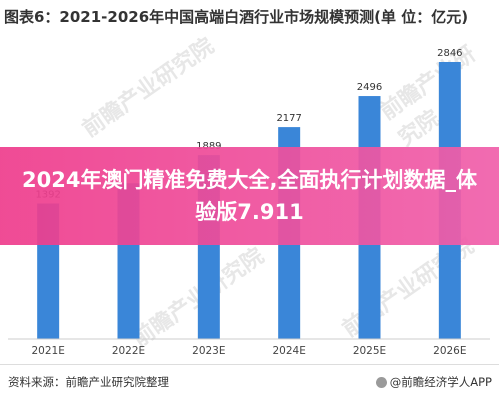 The width and height of the screenshot is (499, 401). I want to click on footer: 资料来源：前瞻产业研究院整理 @前瞻经济学人APP, so click(250, 385).